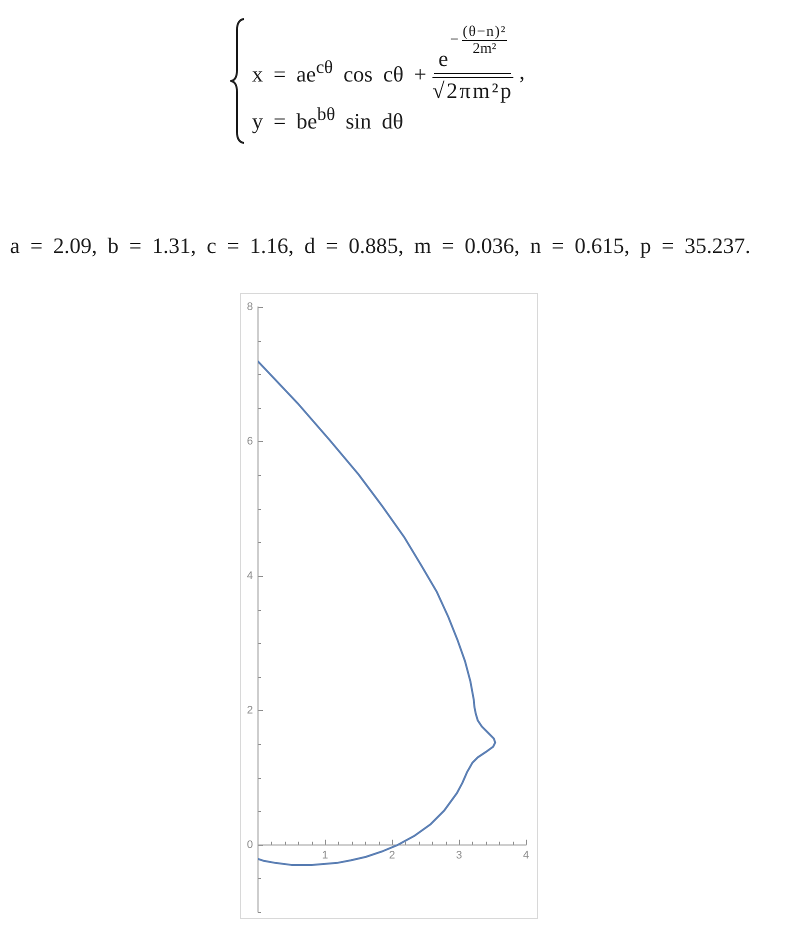 The width and height of the screenshot is (800, 926). I want to click on y-tick-label: 8, so click(249, 307).